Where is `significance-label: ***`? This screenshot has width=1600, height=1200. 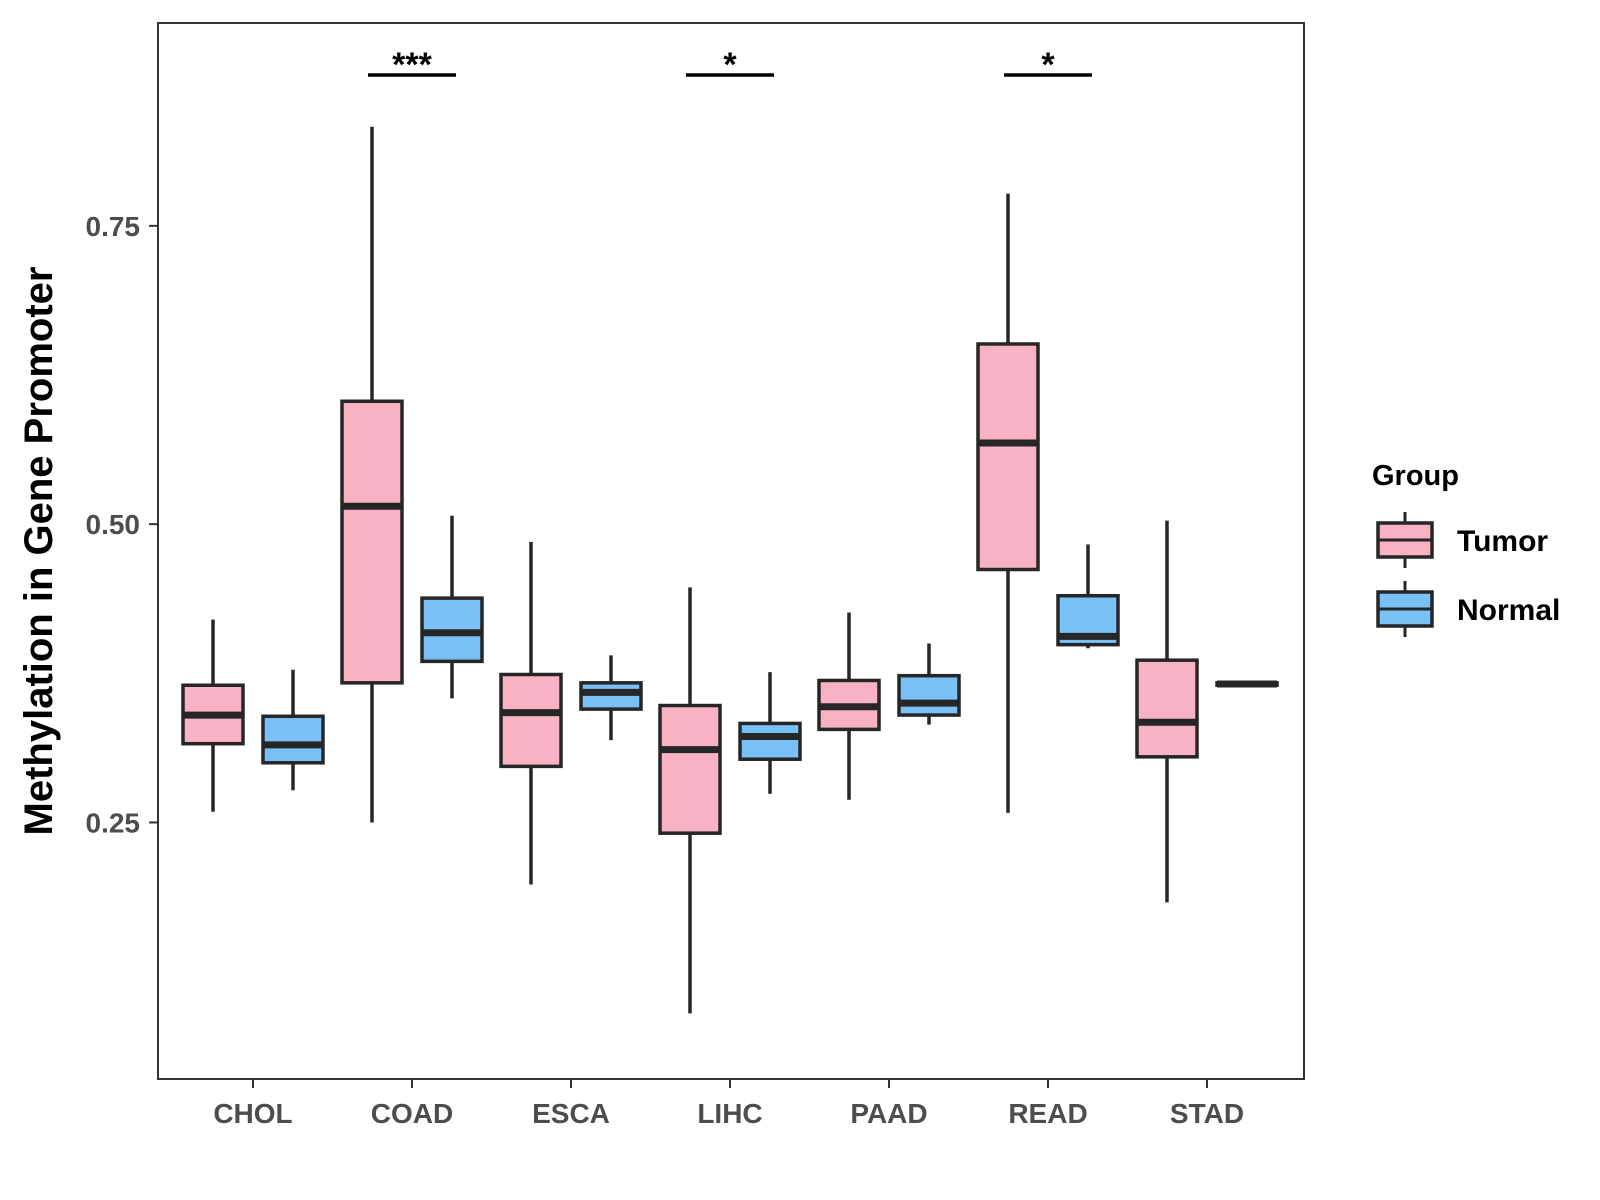 significance-label: *** is located at coordinates (412, 65).